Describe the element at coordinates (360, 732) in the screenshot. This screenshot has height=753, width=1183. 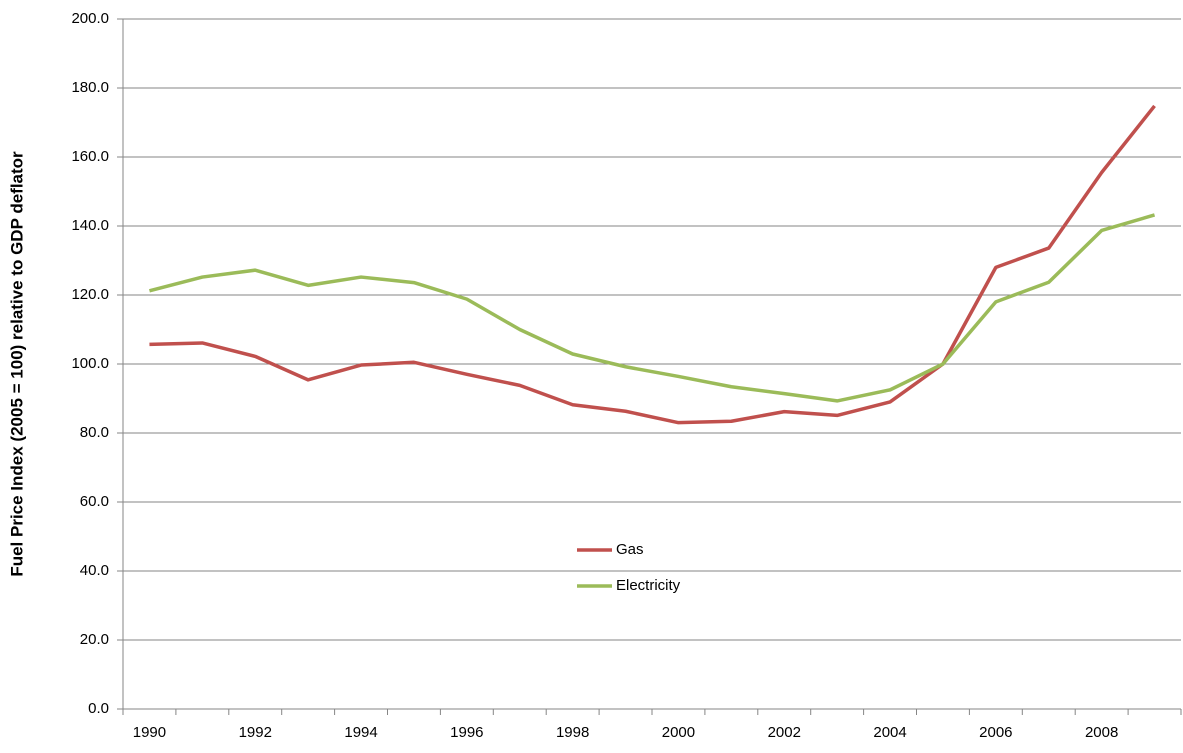
I see `x-tick-label: 1994` at that location.